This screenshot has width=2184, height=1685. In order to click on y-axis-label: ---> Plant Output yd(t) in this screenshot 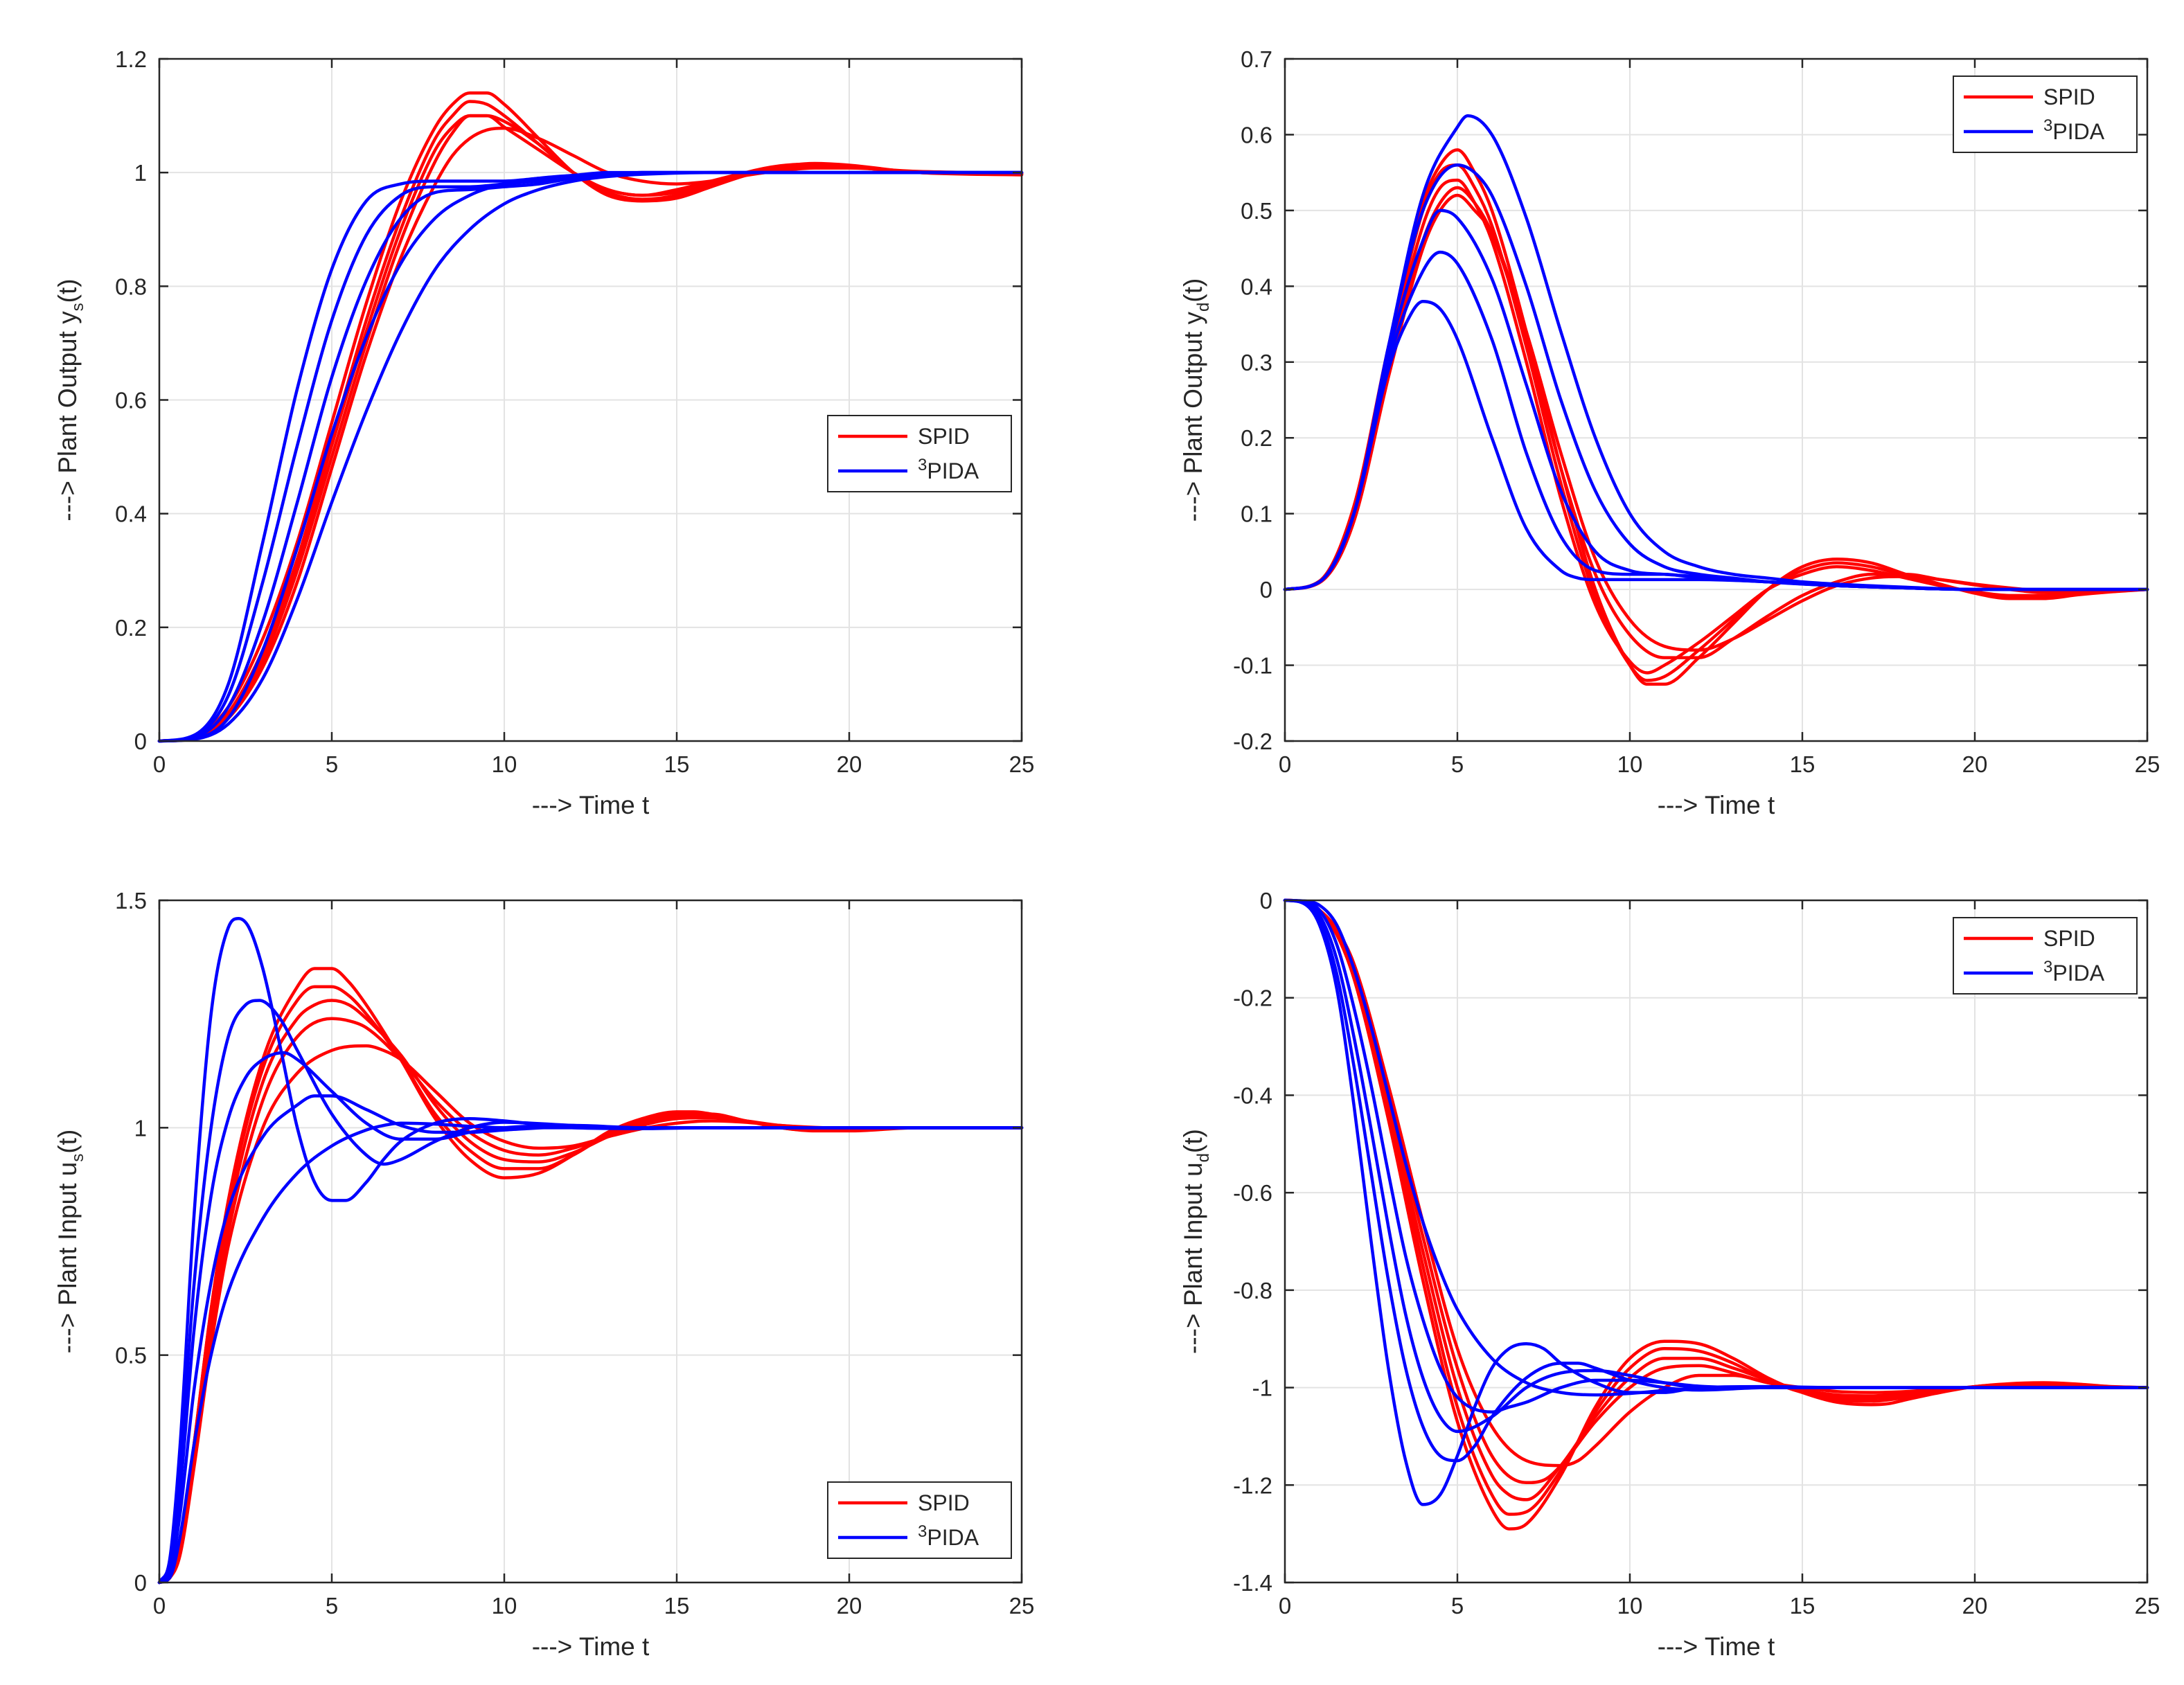, I will do `click(1196, 400)`.